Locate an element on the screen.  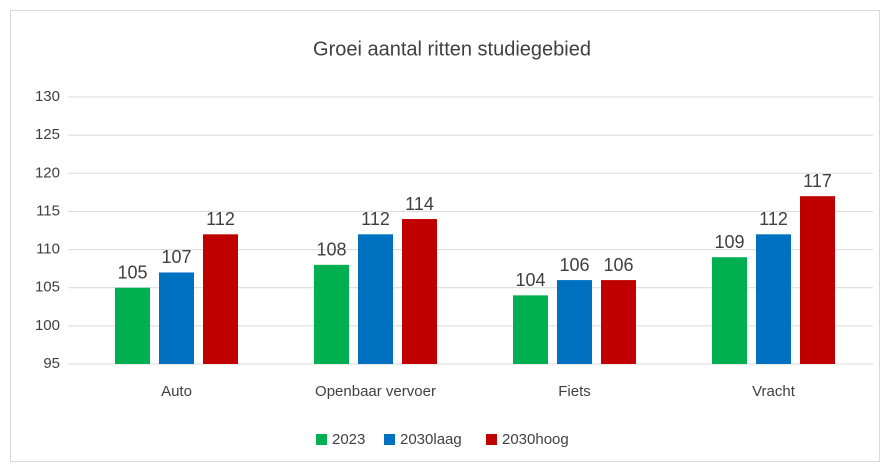
y-tick-label: 95 is located at coordinates (51, 363).